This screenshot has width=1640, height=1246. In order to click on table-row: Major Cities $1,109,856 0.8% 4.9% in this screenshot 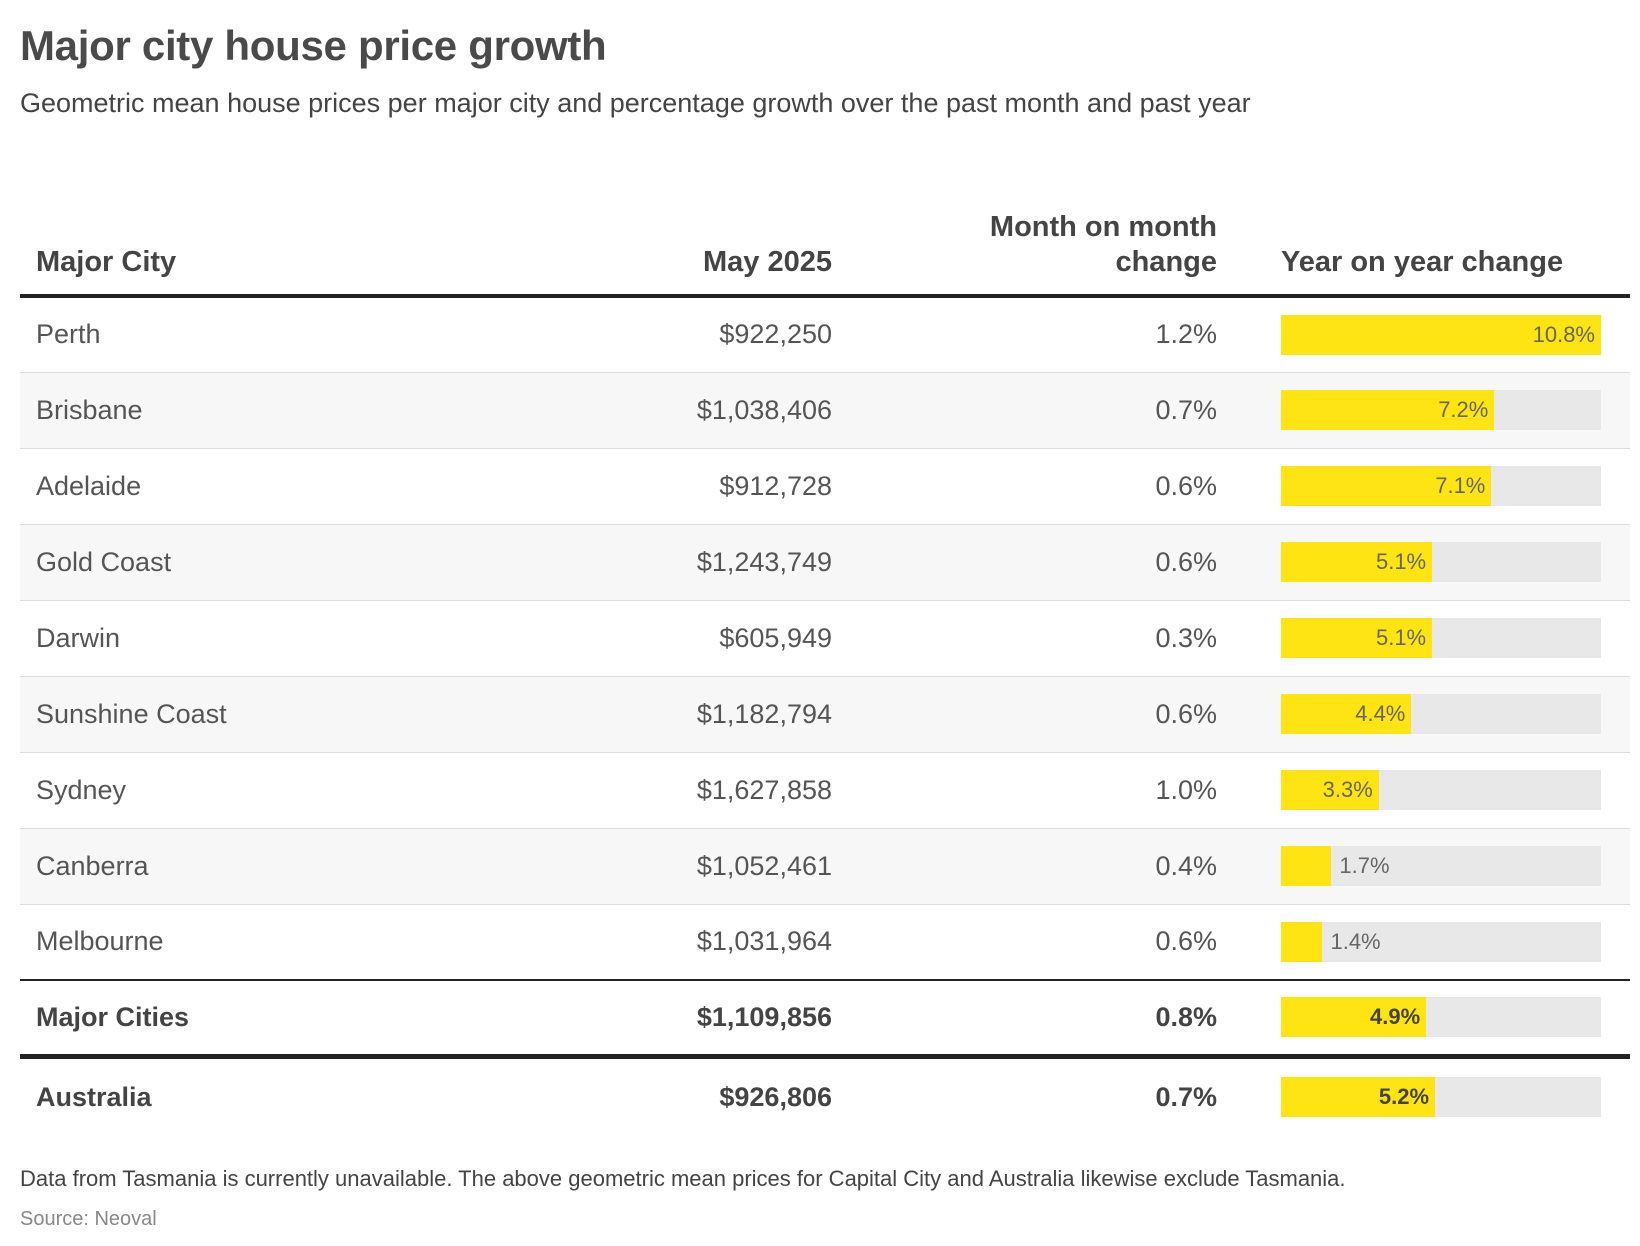, I will do `click(825, 1019)`.